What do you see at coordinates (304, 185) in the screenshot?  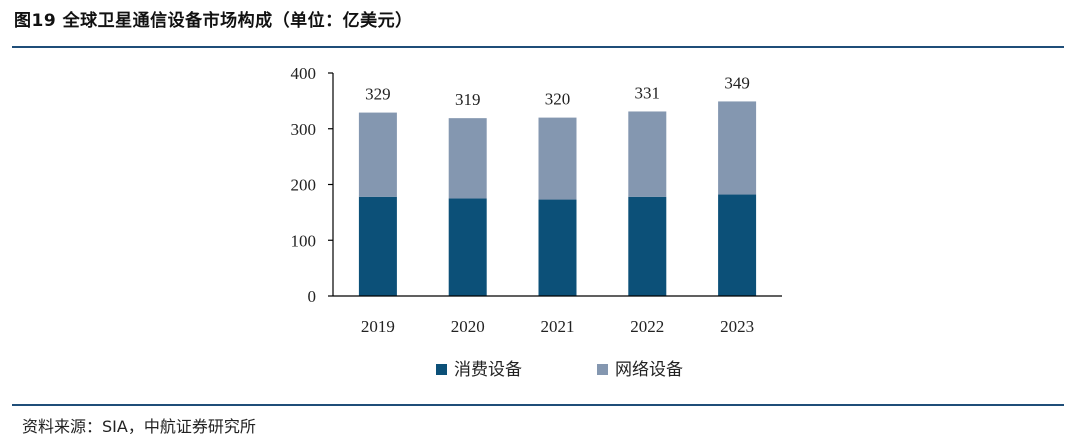 I see `y-tick-label: 200` at bounding box center [304, 185].